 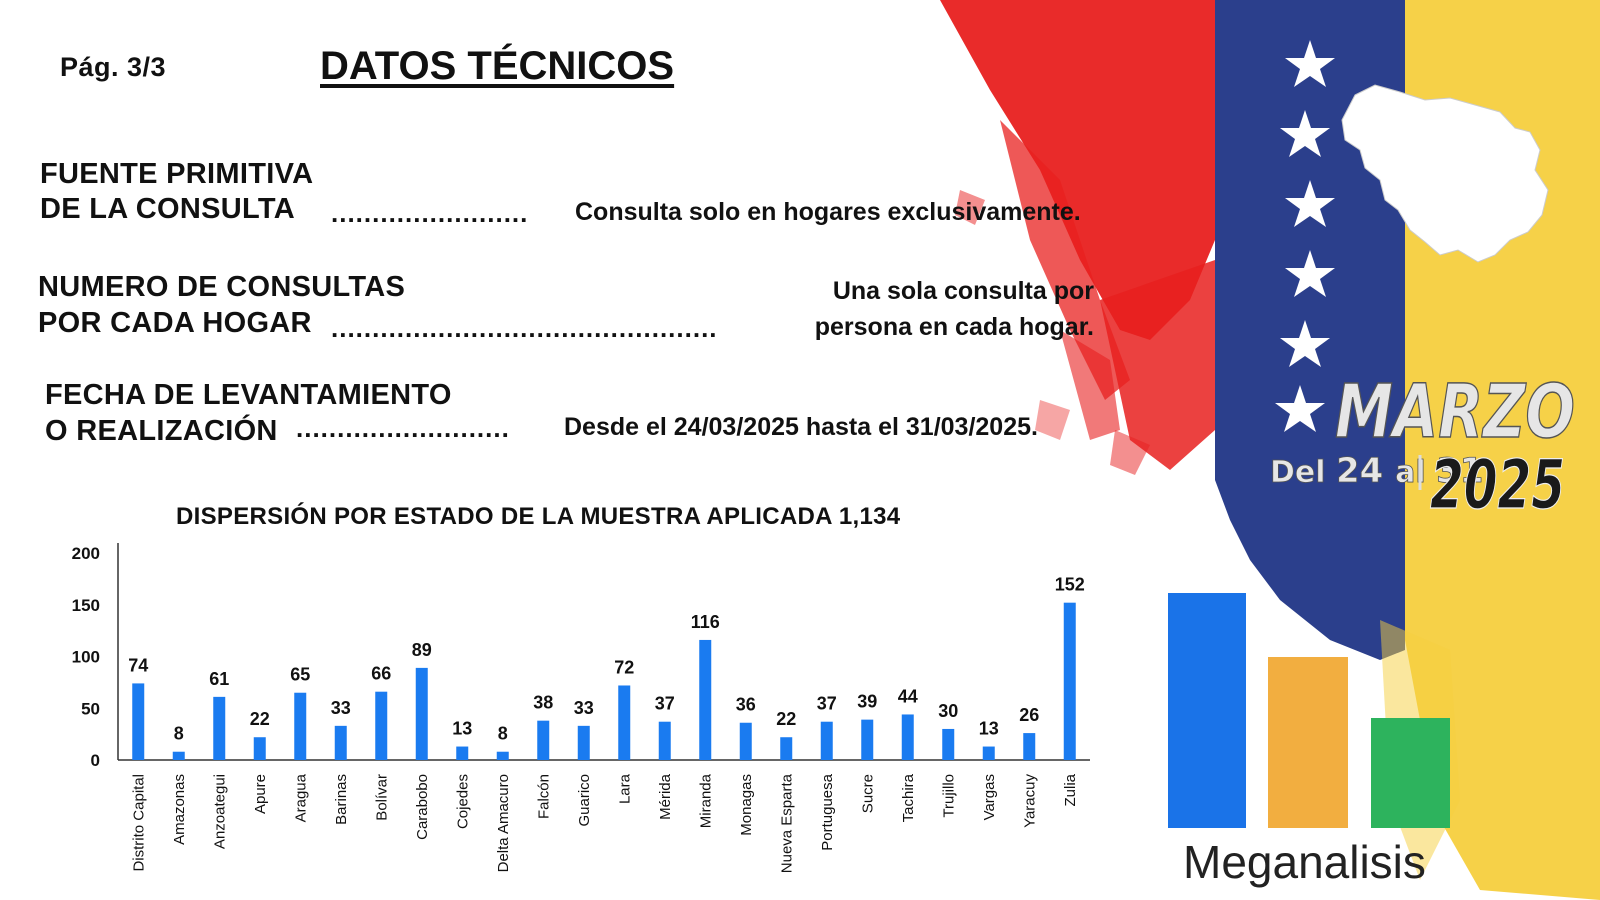 I want to click on y-tick-label: 100, so click(x=86, y=657).